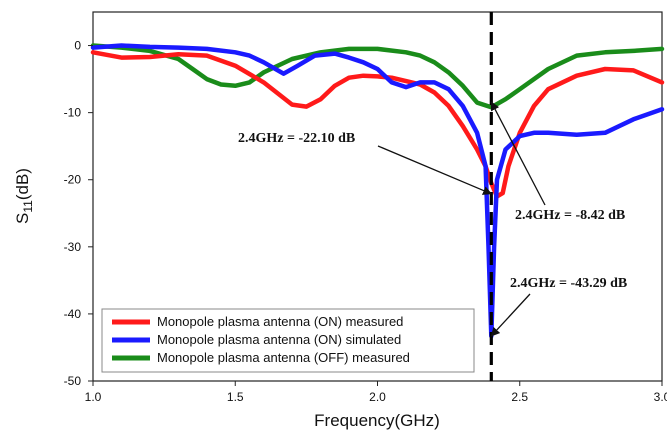 The height and width of the screenshot is (434, 667). Describe the element at coordinates (280, 321) in the screenshot. I see `legend-label-on-measured: Monopole plasma antenna (ON) measured` at that location.